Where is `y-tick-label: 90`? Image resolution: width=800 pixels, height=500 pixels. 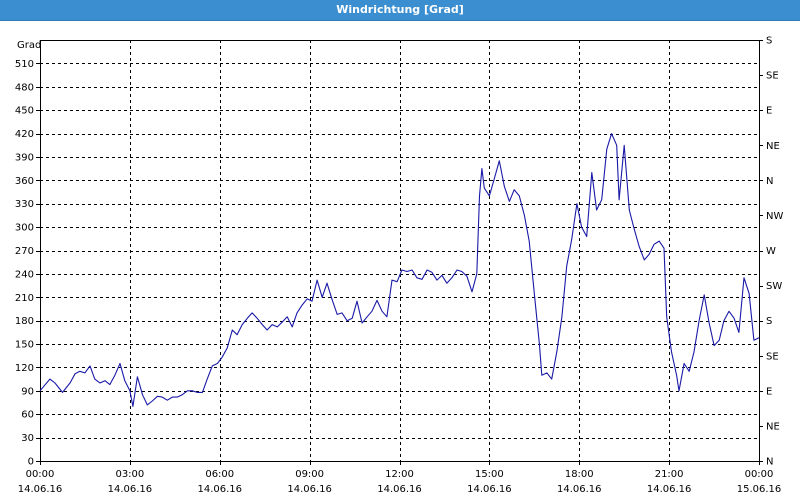
y-tick-label: 90 is located at coordinates (27, 391).